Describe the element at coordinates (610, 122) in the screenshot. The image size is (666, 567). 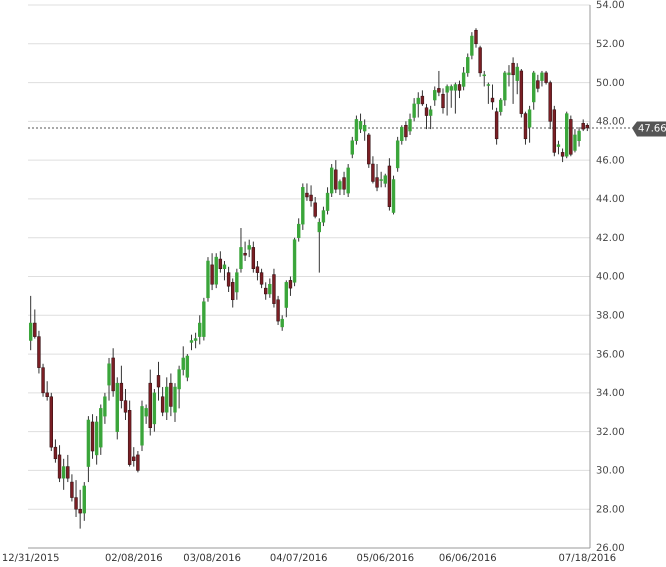
I see `y-tick-label: 48.00` at that location.